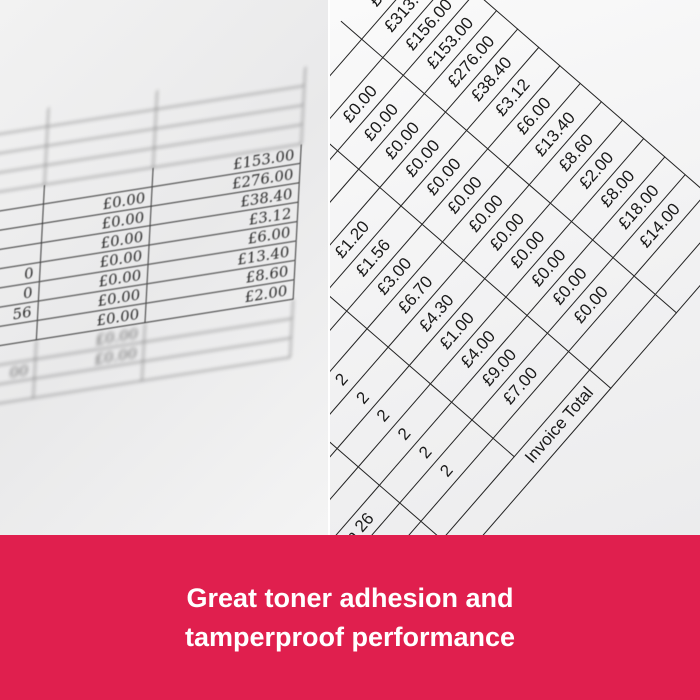 The image size is (700, 700). Describe the element at coordinates (350, 636) in the screenshot. I see `caption-line-2: tamperproof performance` at that location.